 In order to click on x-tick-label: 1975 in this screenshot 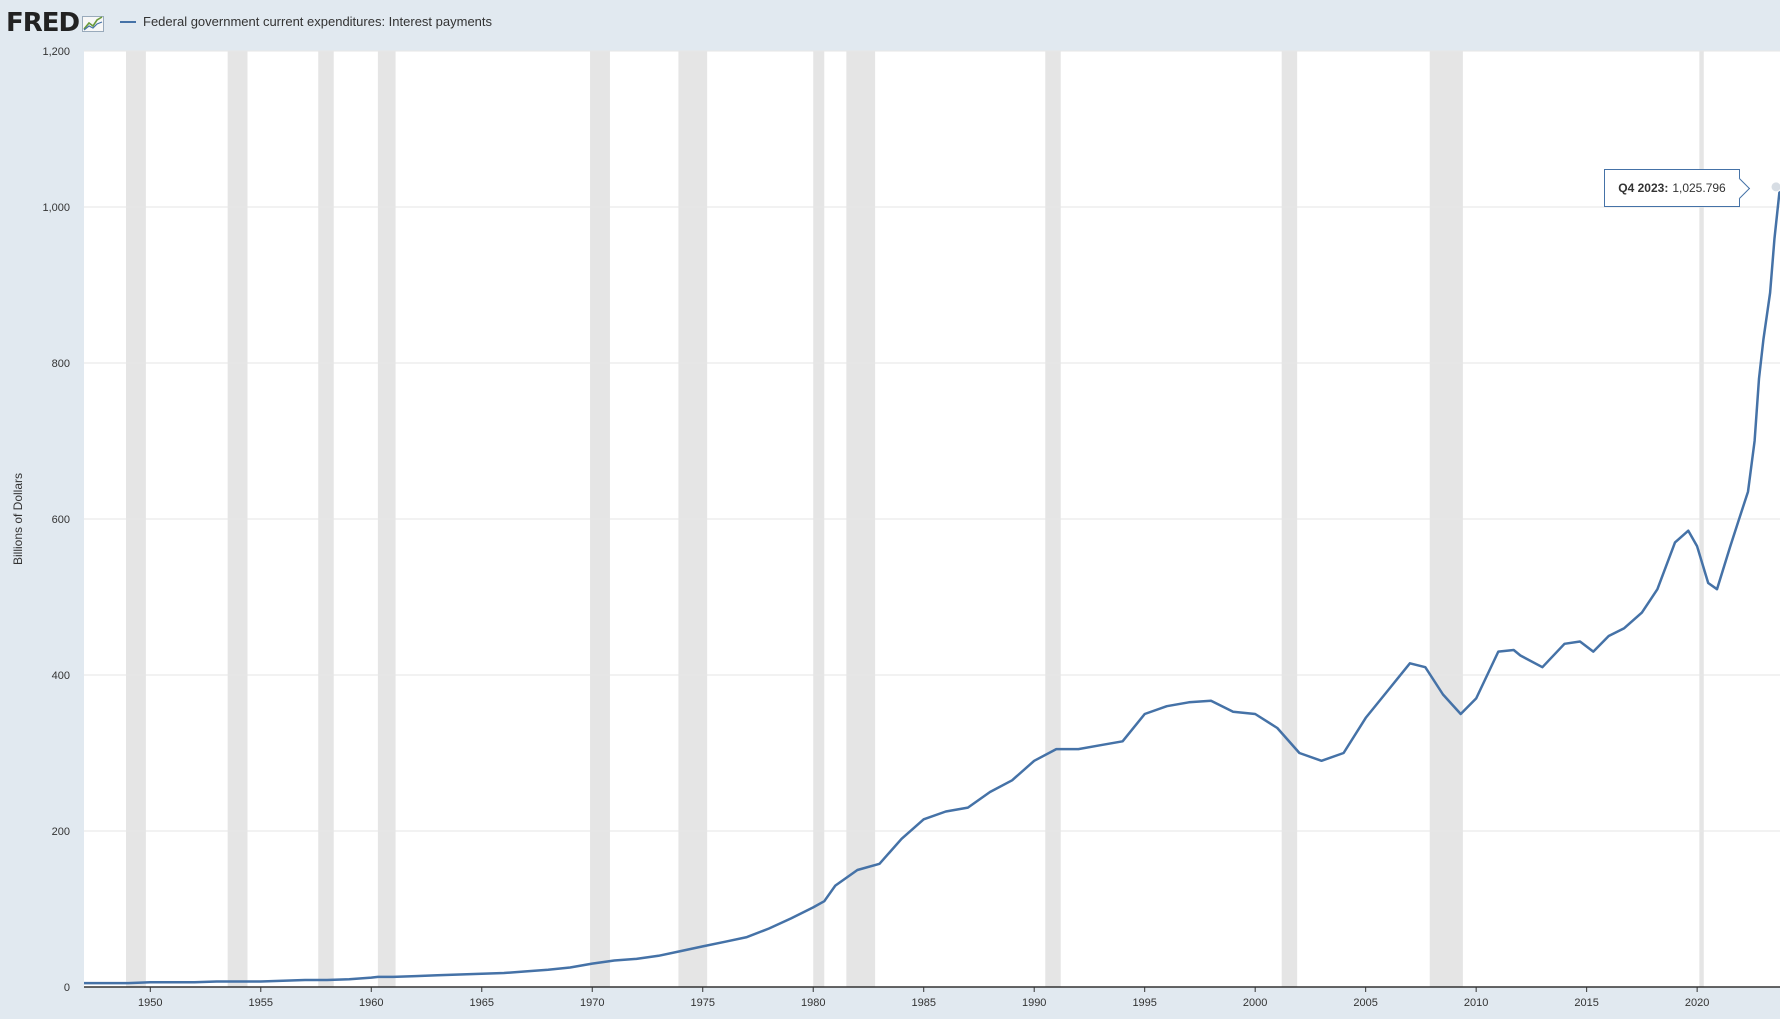, I will do `click(702, 1003)`.